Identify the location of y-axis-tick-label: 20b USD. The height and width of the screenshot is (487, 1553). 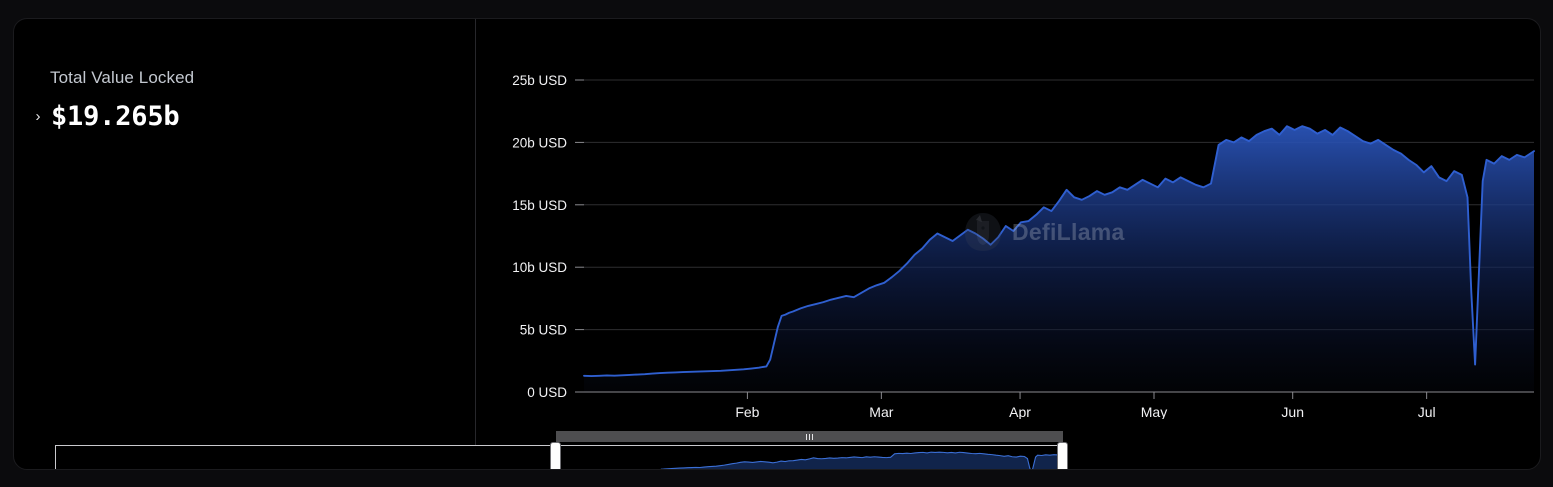
(539, 142).